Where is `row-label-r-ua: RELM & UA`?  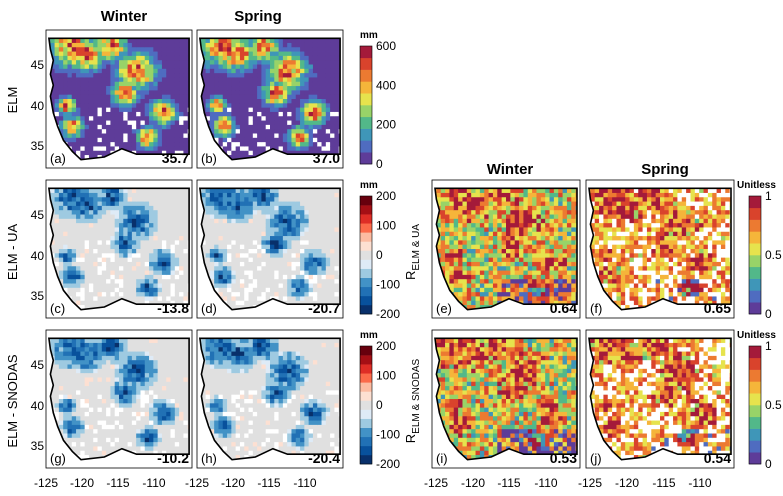 row-label-r-ua: RELM & UA is located at coordinates (412, 252).